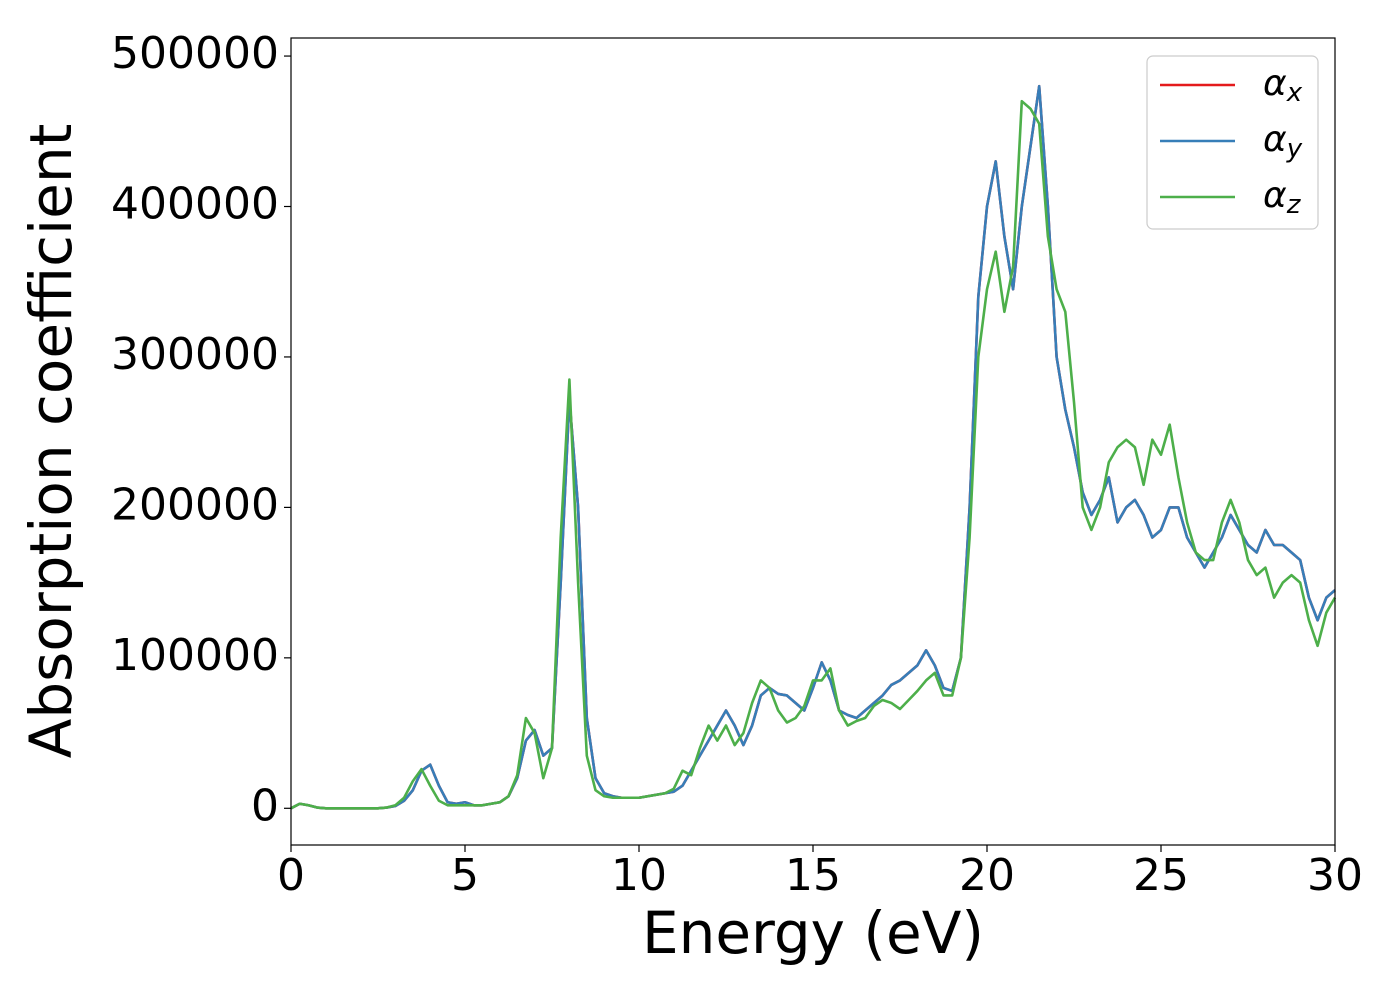 This screenshot has width=1400, height=1000. I want to click on x-axis-label: Energy (eV), so click(813, 933).